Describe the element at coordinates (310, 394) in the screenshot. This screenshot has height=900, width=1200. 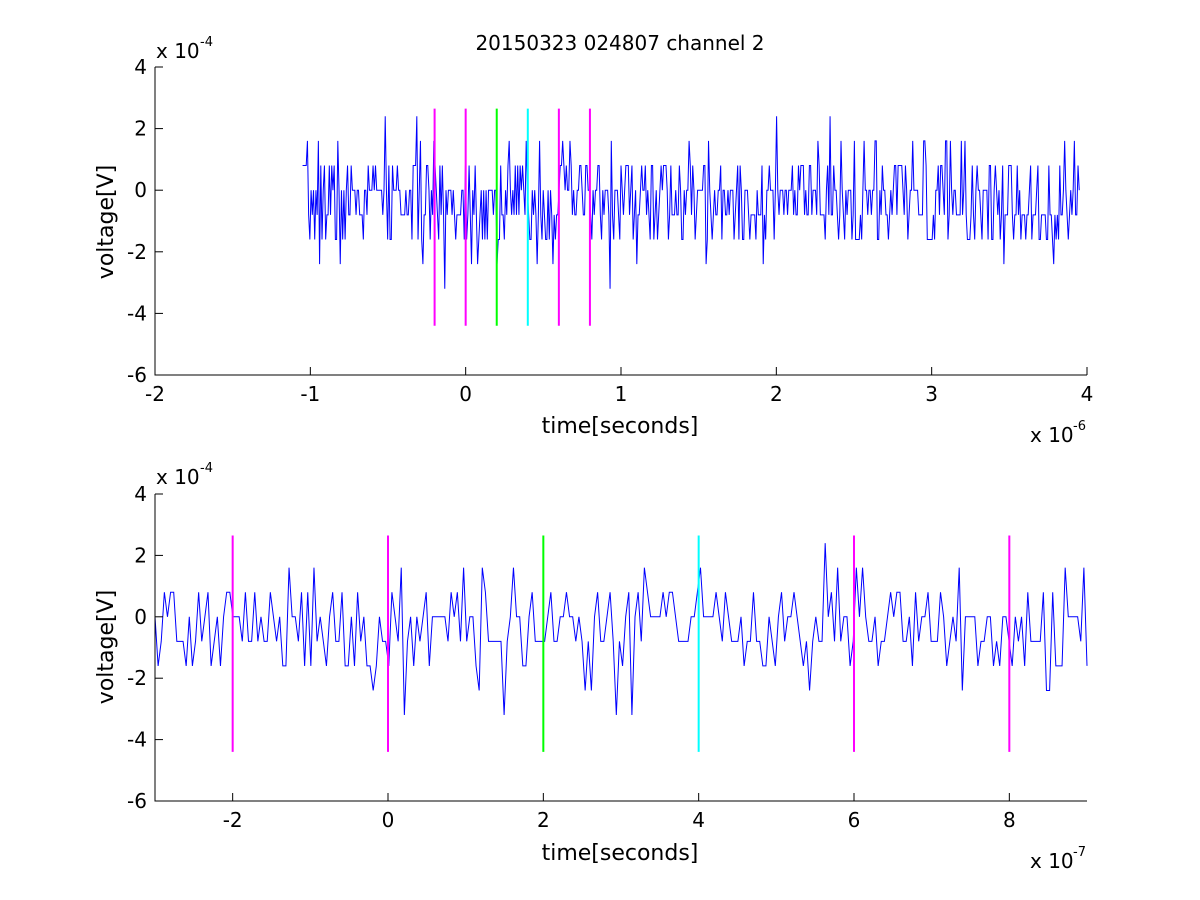
I see `x-tick-label: -1` at that location.